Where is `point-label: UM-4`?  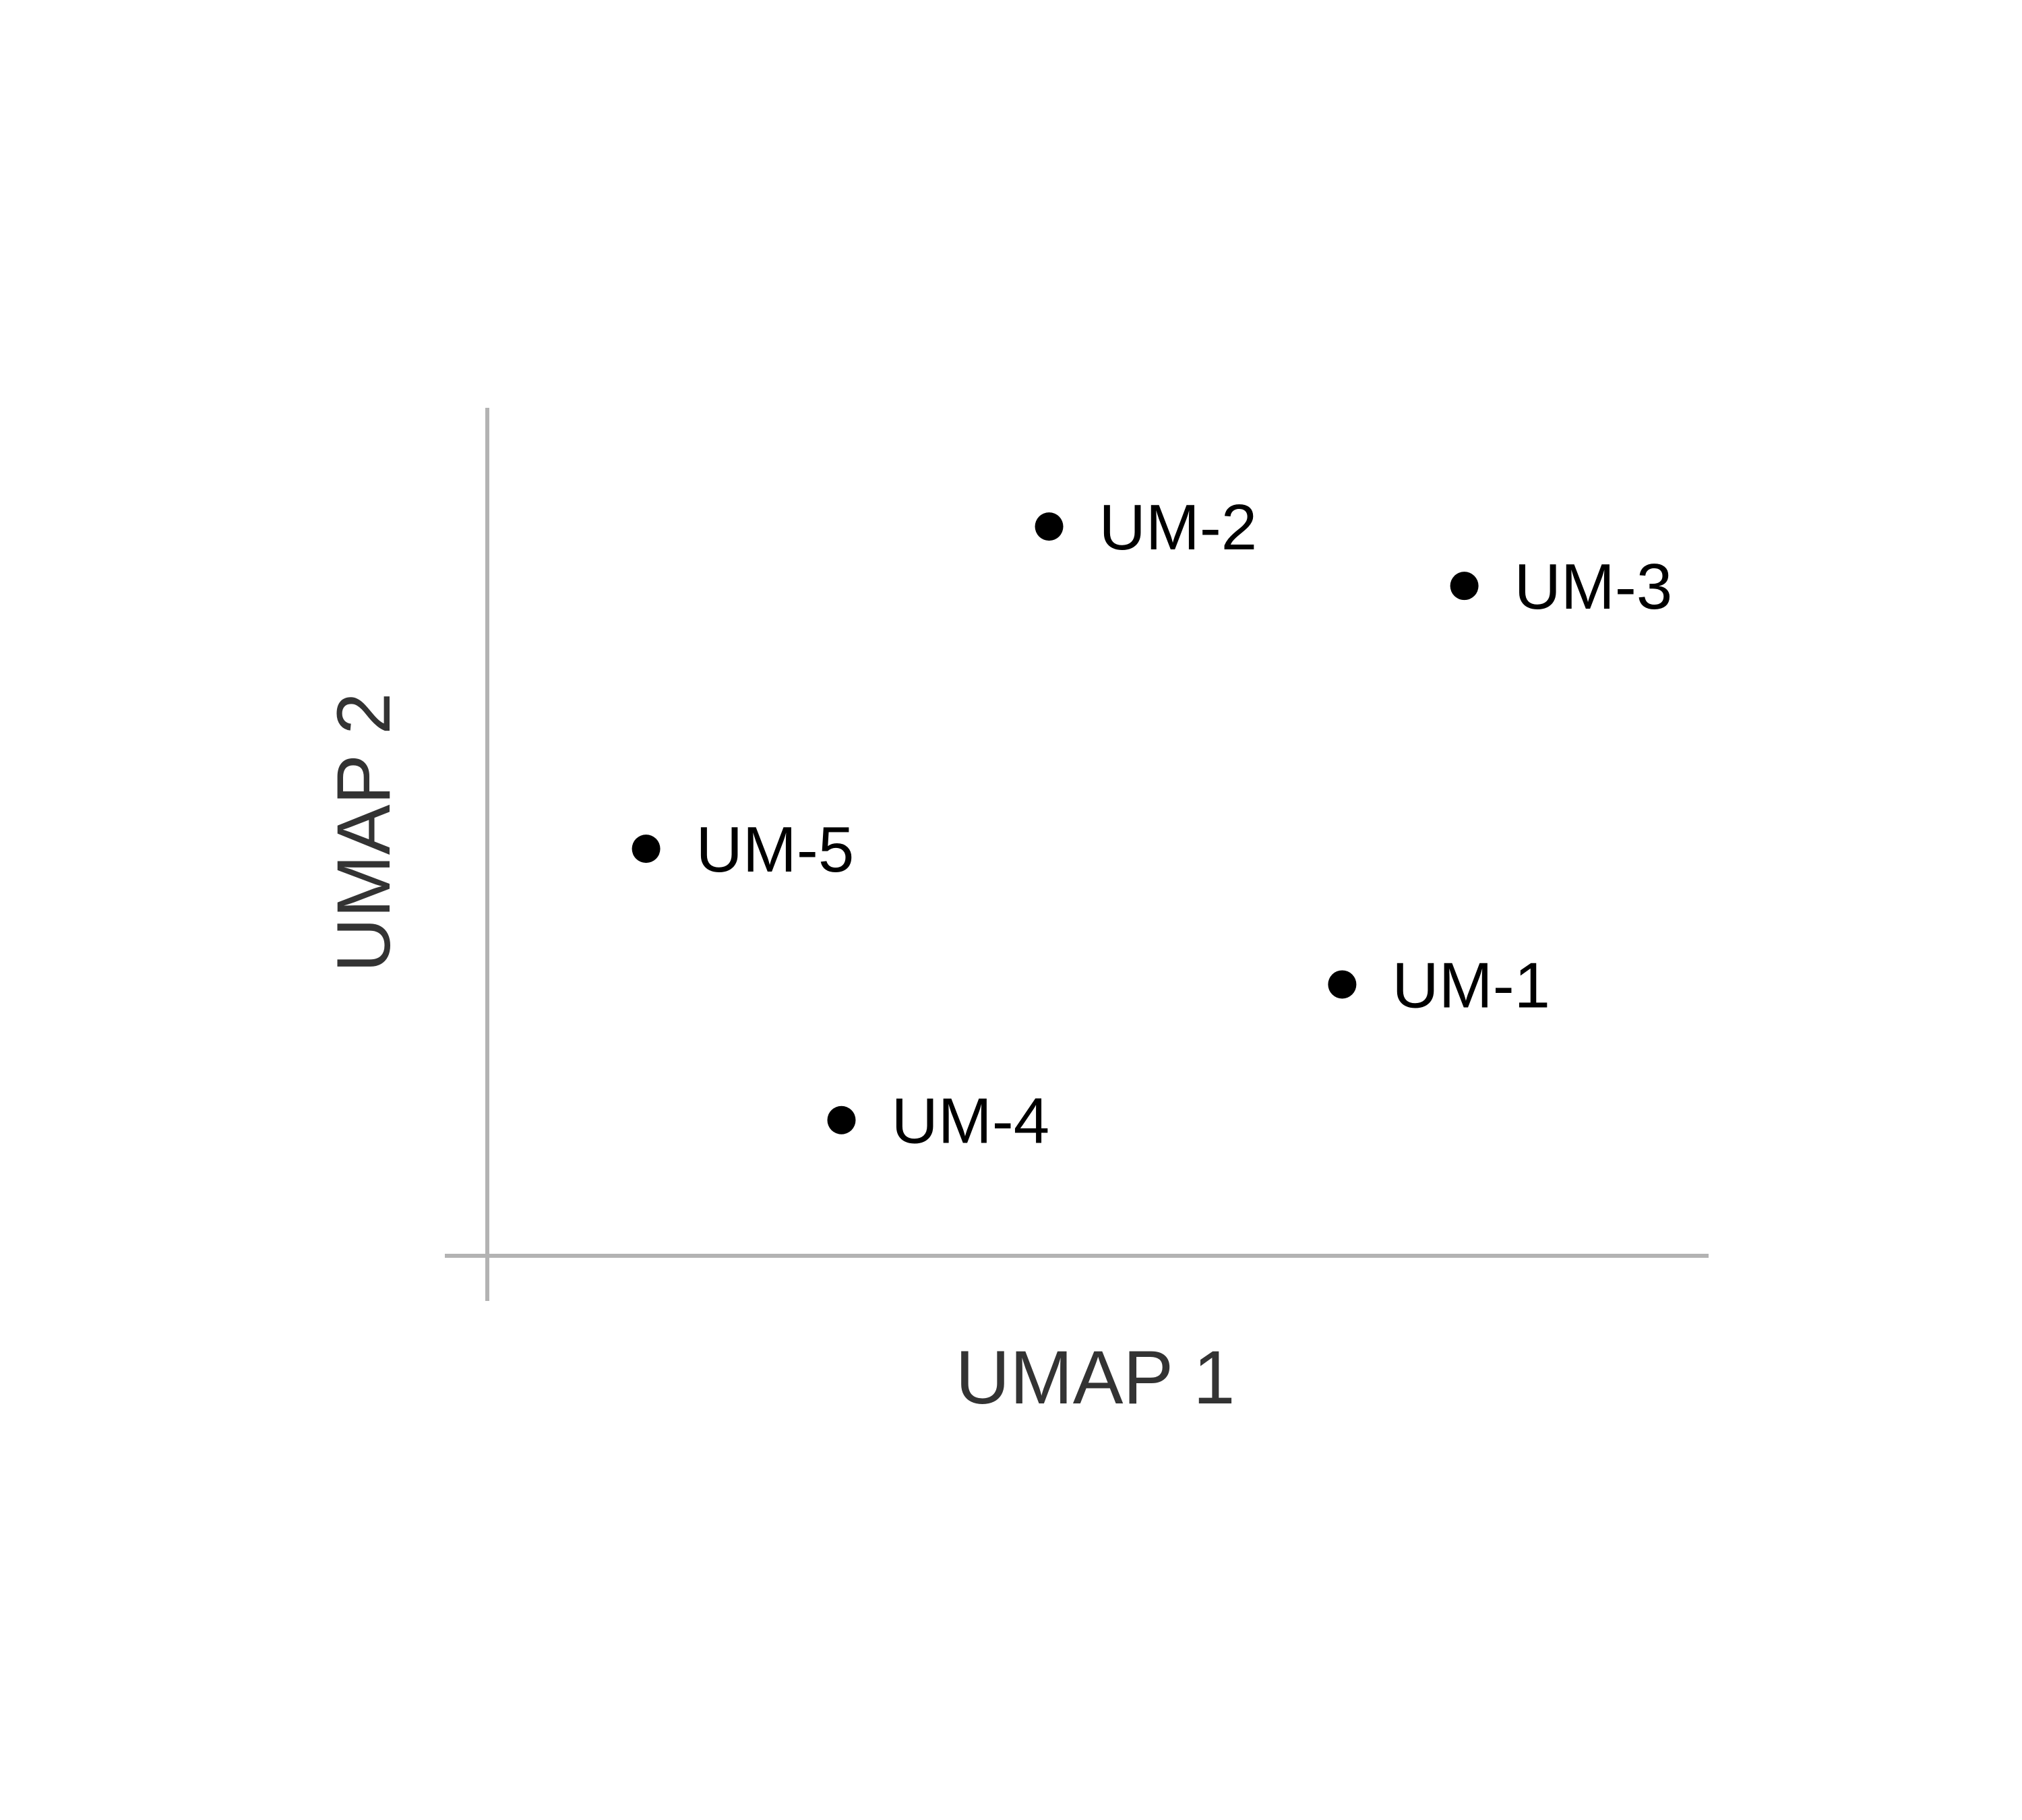
point-label: UM-4 is located at coordinates (970, 1121).